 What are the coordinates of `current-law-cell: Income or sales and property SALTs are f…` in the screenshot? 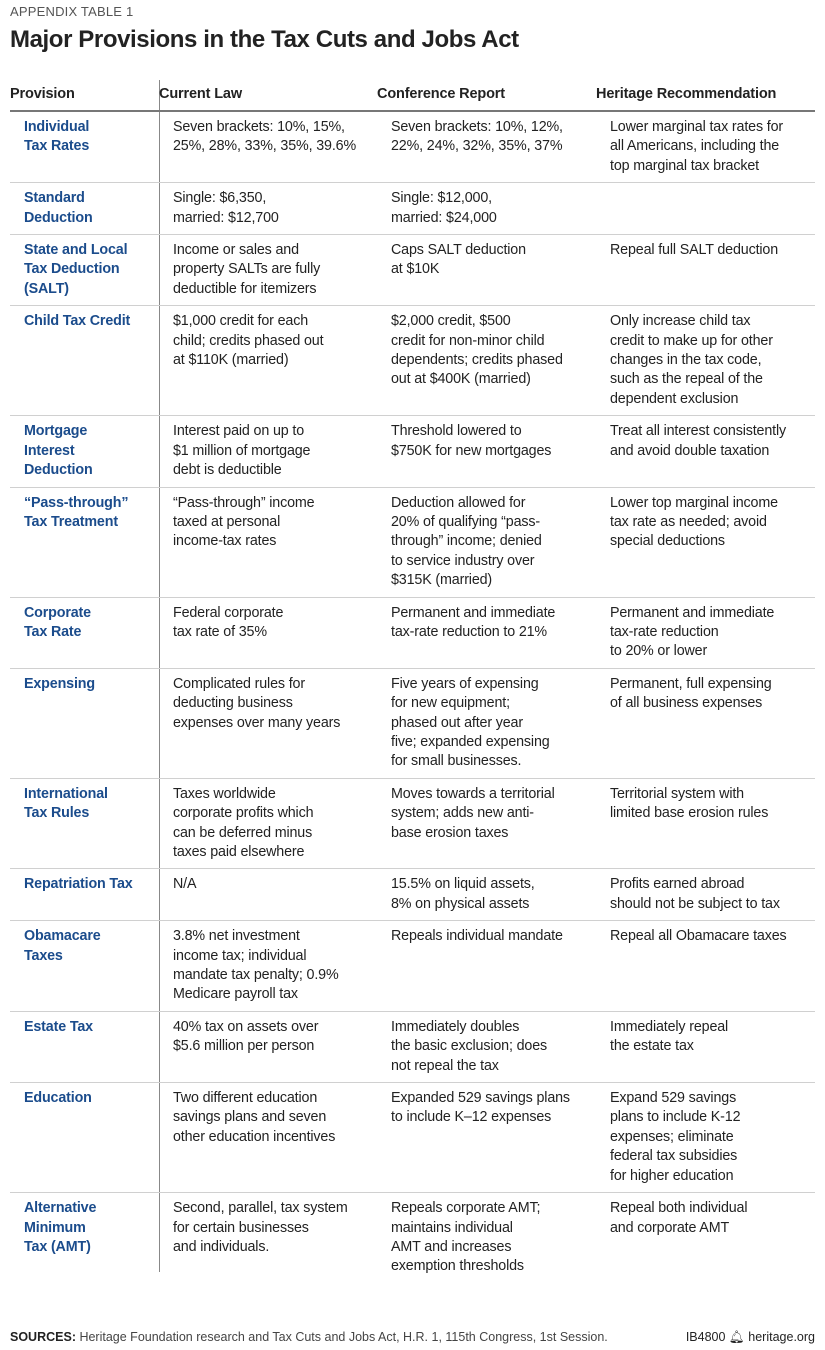 It's located at (247, 269).